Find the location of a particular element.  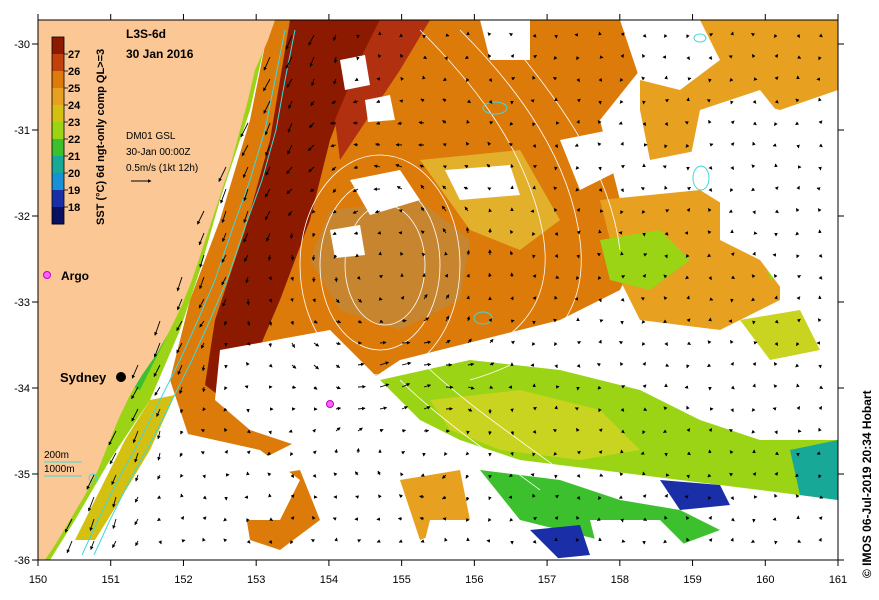

vector-scale-label: 0.5m/s (1kt 12h) is located at coordinates (162, 168).